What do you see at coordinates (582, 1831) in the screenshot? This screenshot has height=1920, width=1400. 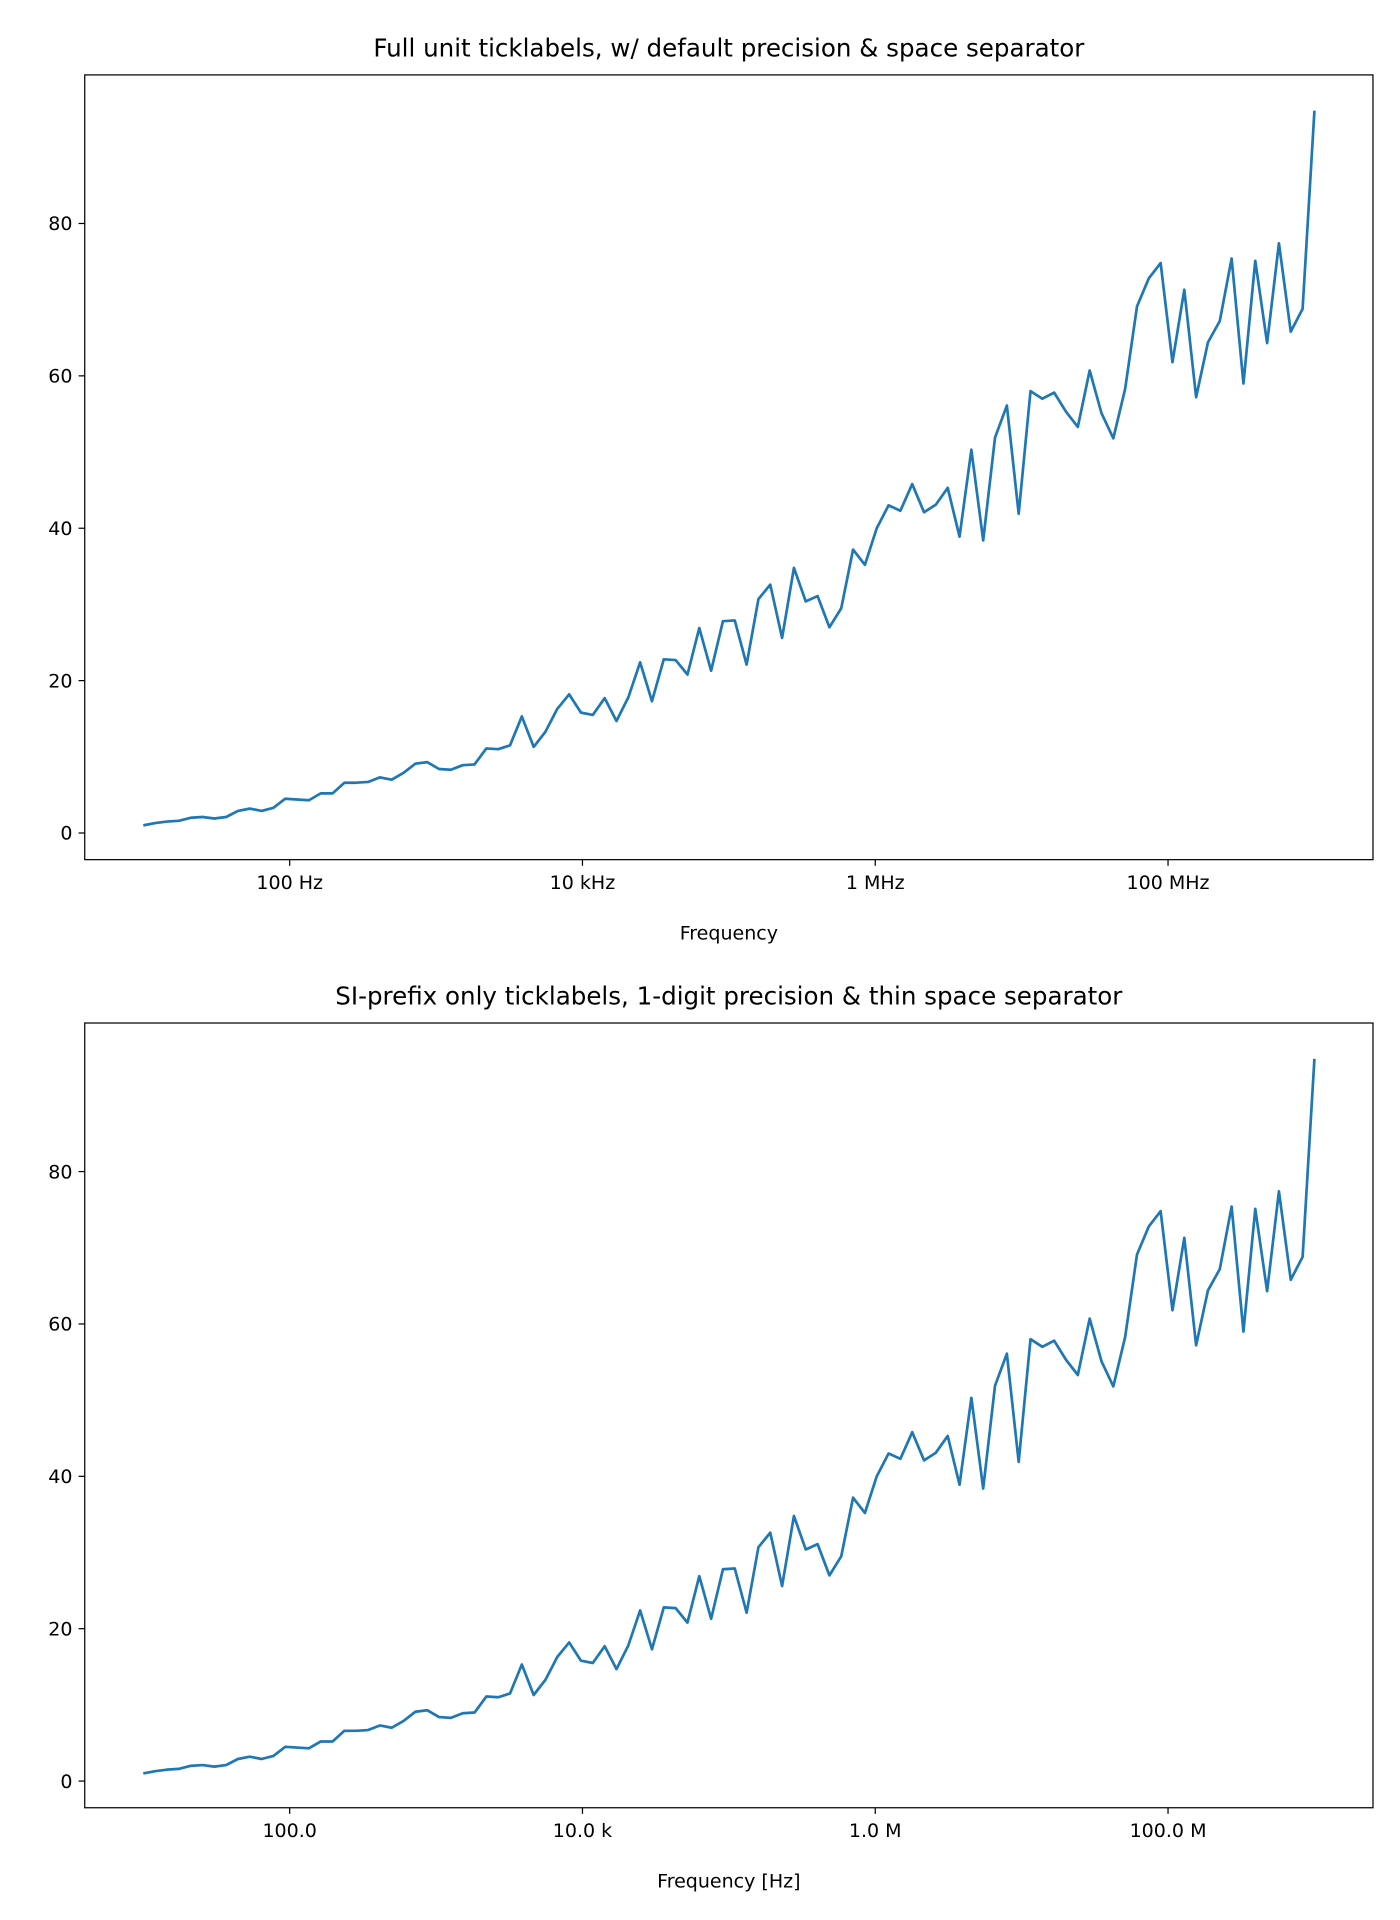 I see `x-tick-label: 10.0 k` at bounding box center [582, 1831].